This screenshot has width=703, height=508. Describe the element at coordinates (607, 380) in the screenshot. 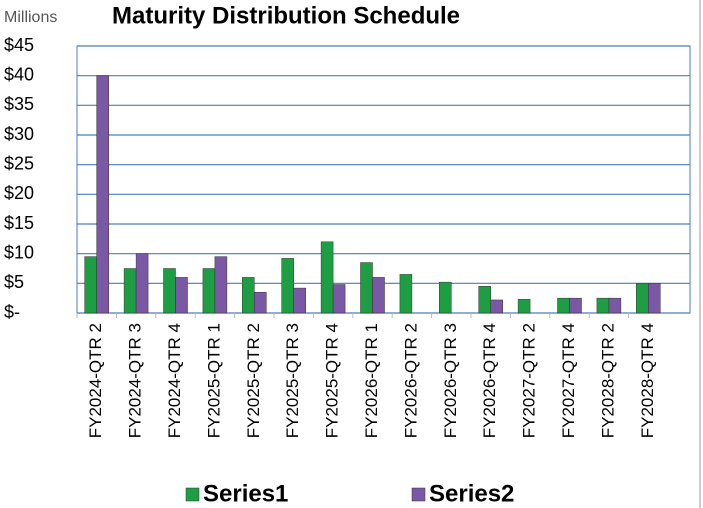

I see `x-tick-label: FY2028-QTR 2` at that location.